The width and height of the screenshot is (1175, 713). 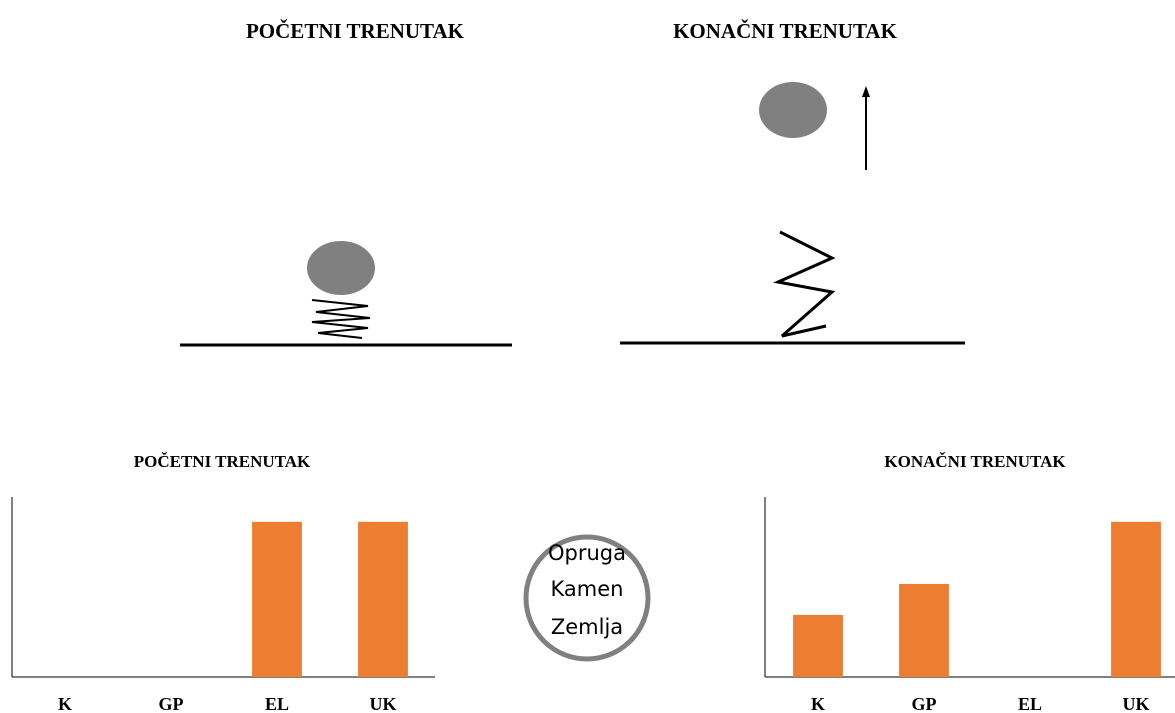 I want to click on arrow-head, so click(x=866, y=91).